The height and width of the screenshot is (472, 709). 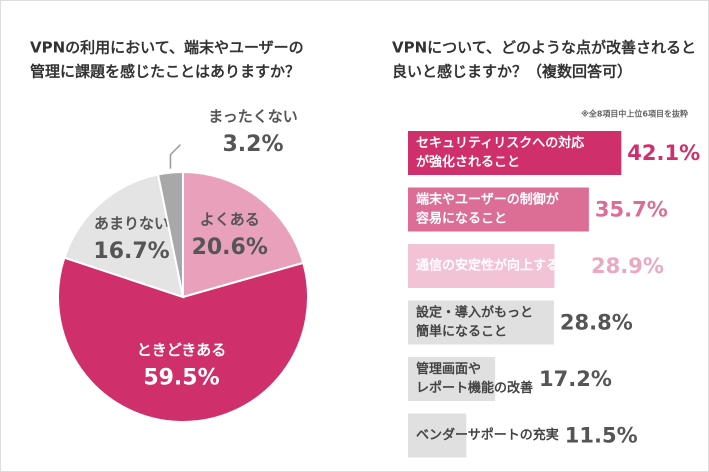 I want to click on slice-label: あまりない, so click(x=131, y=224).